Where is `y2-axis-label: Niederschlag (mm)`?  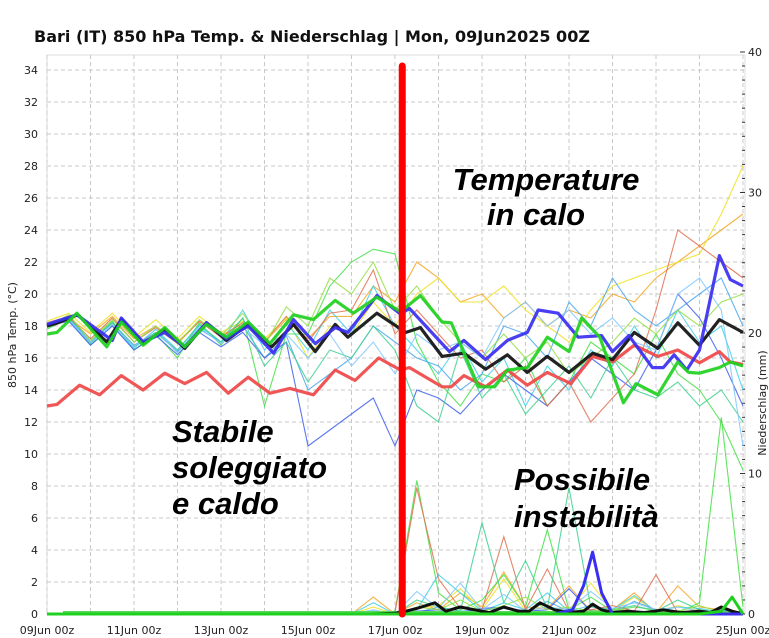 y2-axis-label: Niederschlag (mm) is located at coordinates (762, 402).